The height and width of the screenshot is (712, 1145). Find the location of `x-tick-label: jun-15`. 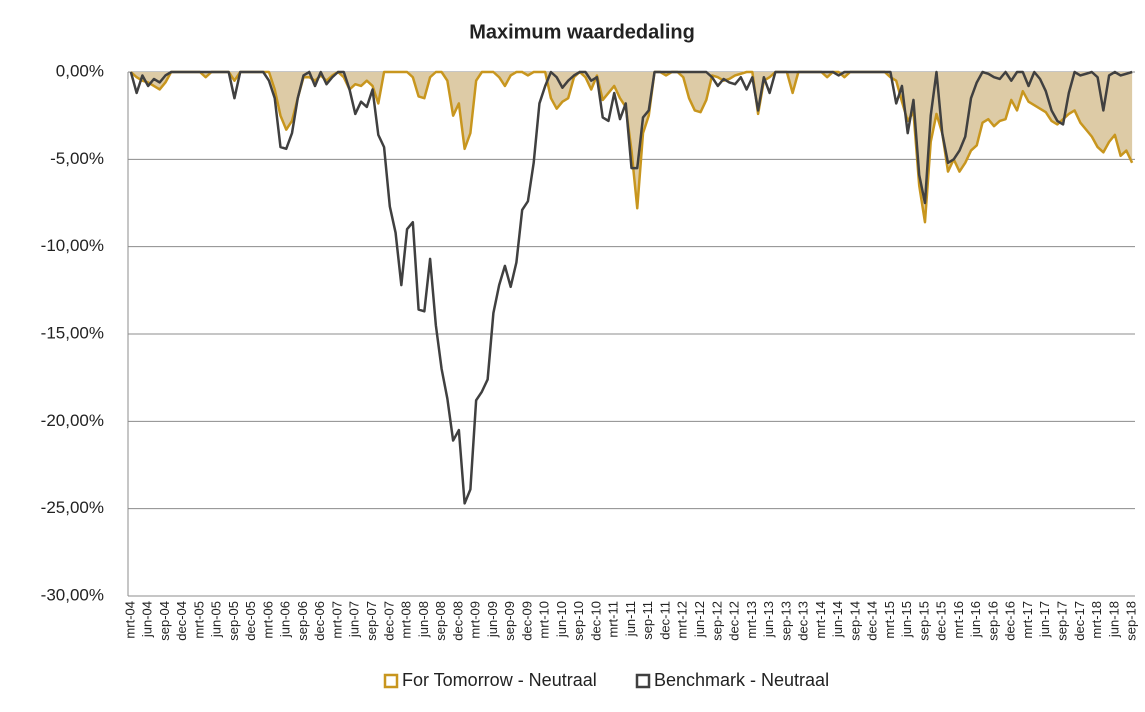

x-tick-label: jun-15 is located at coordinates (906, 619).